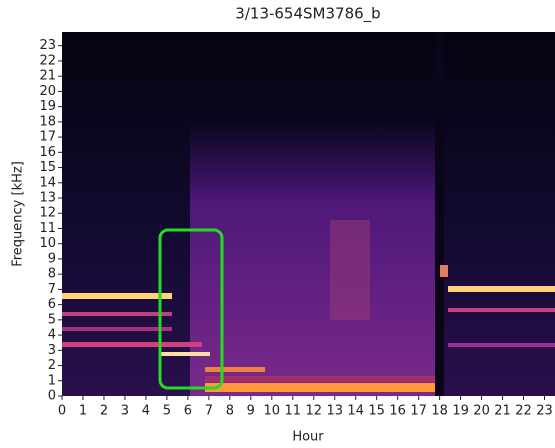  I want to click on y-tick-label: 21, so click(47, 76).